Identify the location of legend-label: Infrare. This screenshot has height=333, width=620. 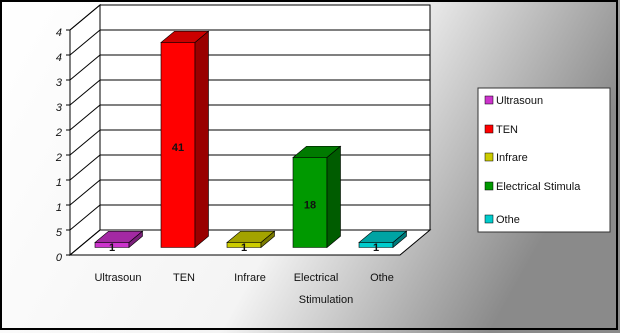
(512, 158).